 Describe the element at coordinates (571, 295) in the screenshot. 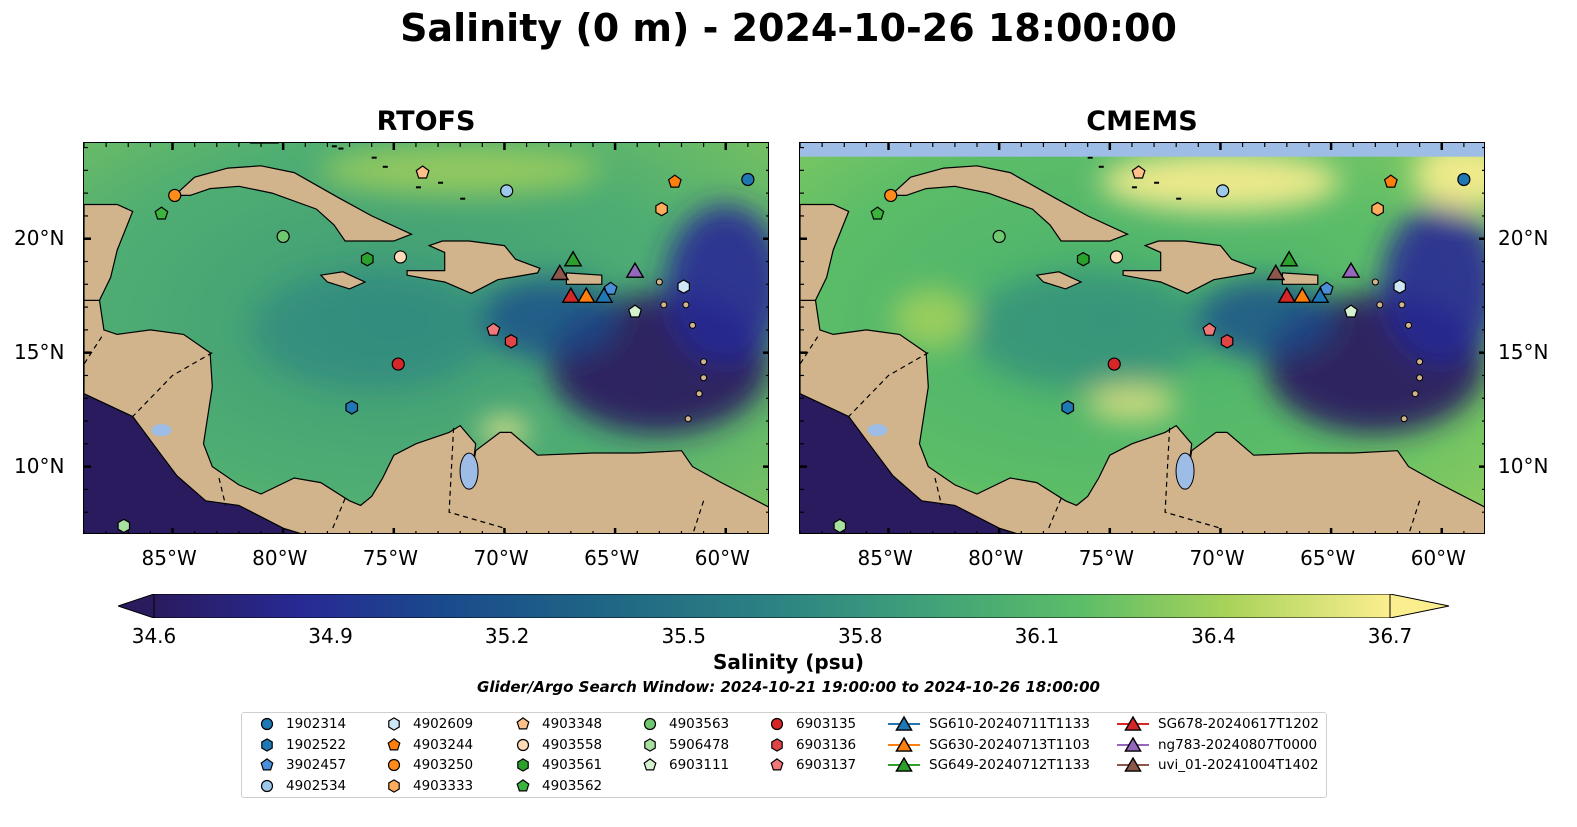

I see `glider-marker-SG678-20240617T1202` at that location.